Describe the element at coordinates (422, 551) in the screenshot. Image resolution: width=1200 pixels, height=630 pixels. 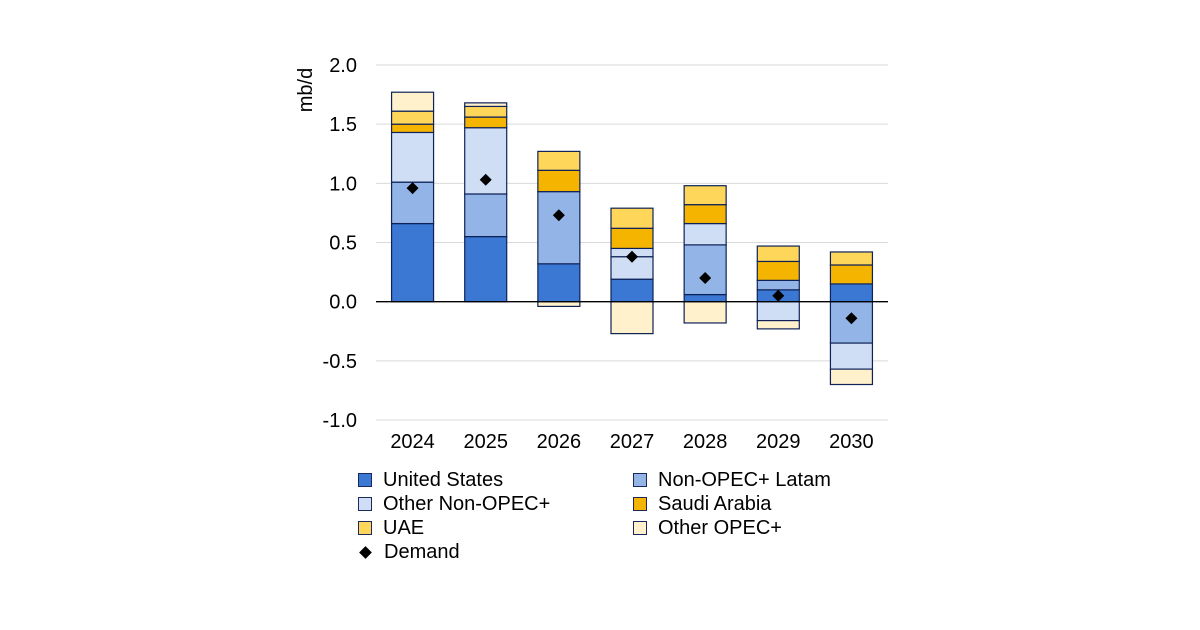
I see `legend-label: Demand` at that location.